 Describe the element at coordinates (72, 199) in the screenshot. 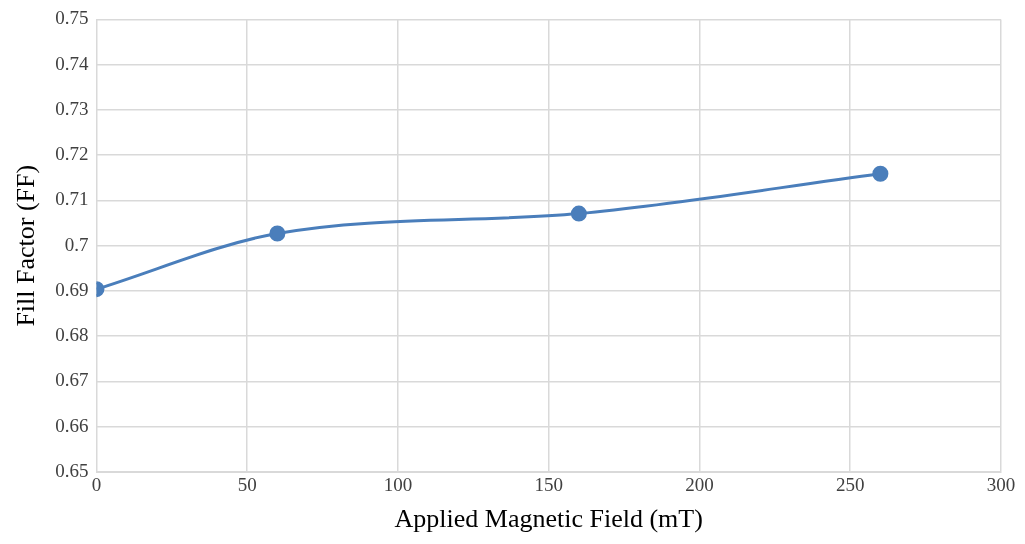

I see `y-tick-label: 0.71` at that location.